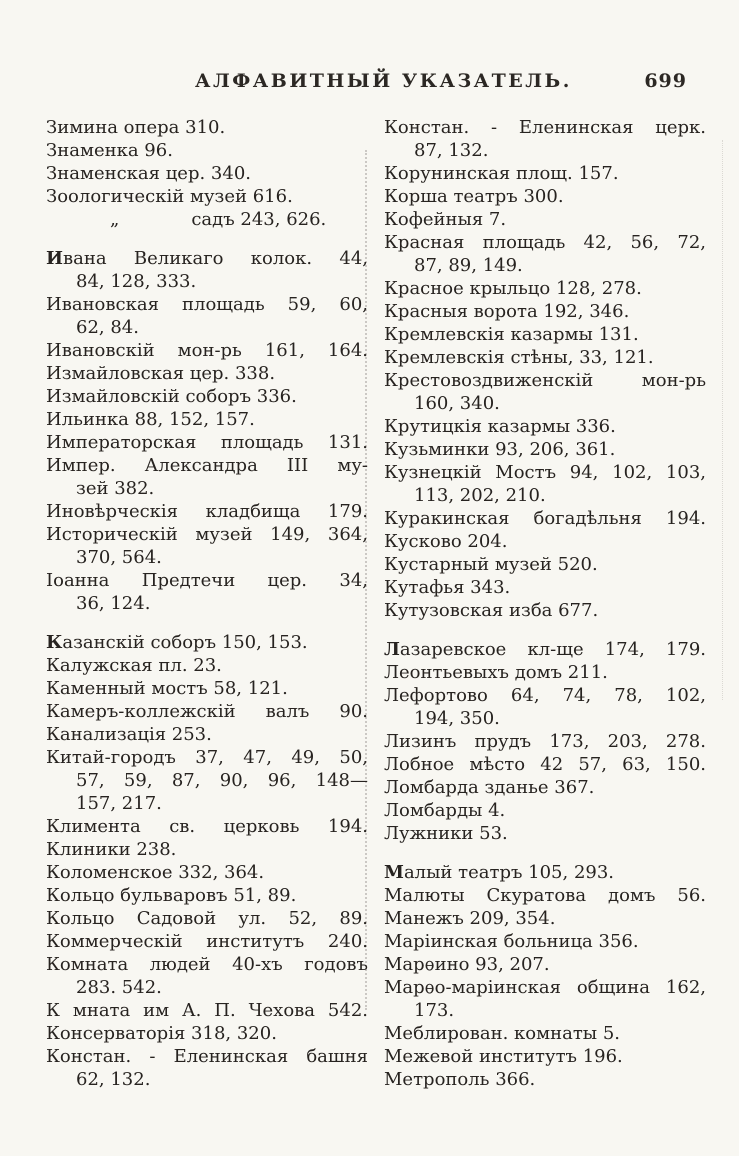 The width and height of the screenshot is (739, 1156). I want to click on index-line: Лобное мѣсто 42 57, 63, 150., so click(545, 764).